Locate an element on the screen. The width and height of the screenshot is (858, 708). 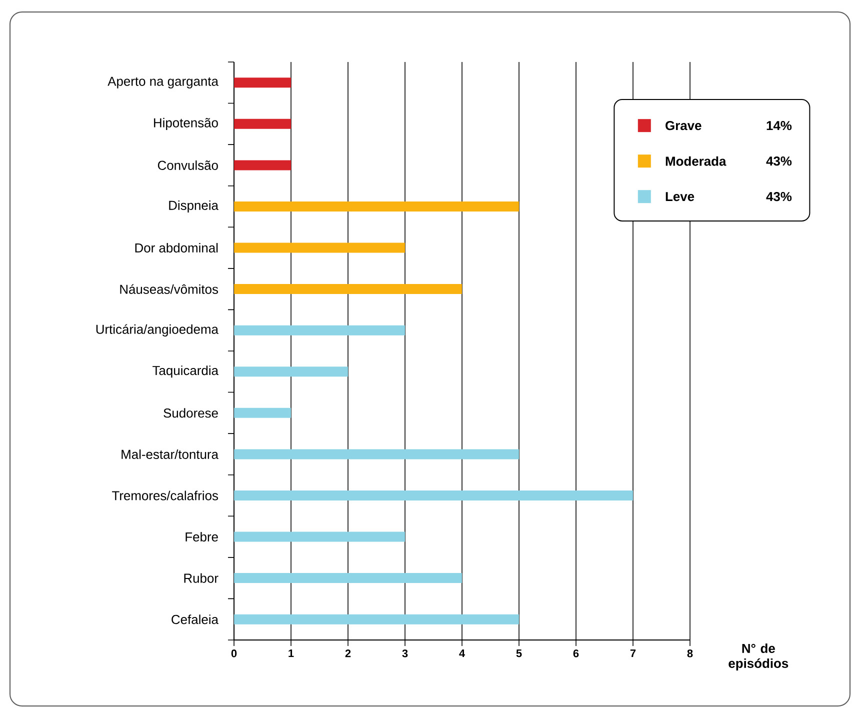
y-tick-label: Sudorese is located at coordinates (191, 413).